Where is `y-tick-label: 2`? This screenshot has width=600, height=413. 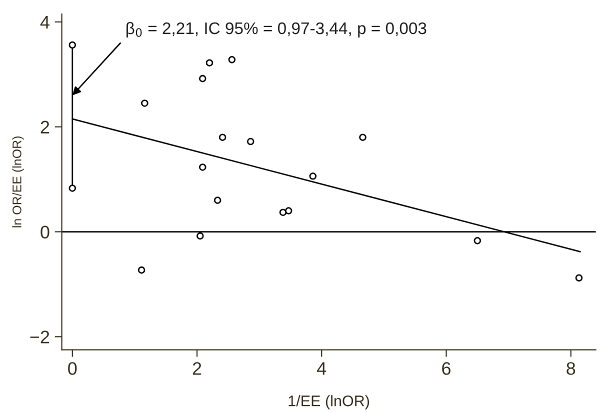
y-tick-label: 2 is located at coordinates (45, 127).